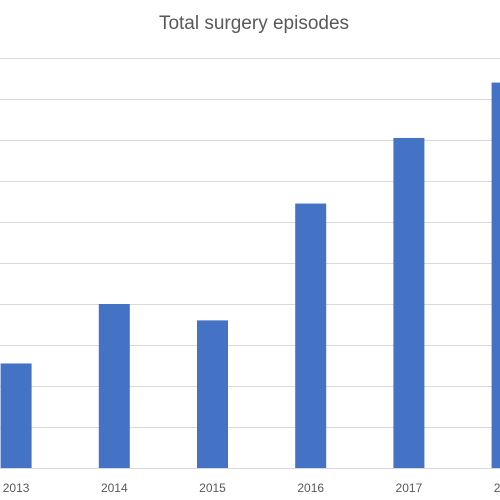 This screenshot has width=500, height=500. I want to click on x-tick-label-2018: 2018, so click(497, 488).